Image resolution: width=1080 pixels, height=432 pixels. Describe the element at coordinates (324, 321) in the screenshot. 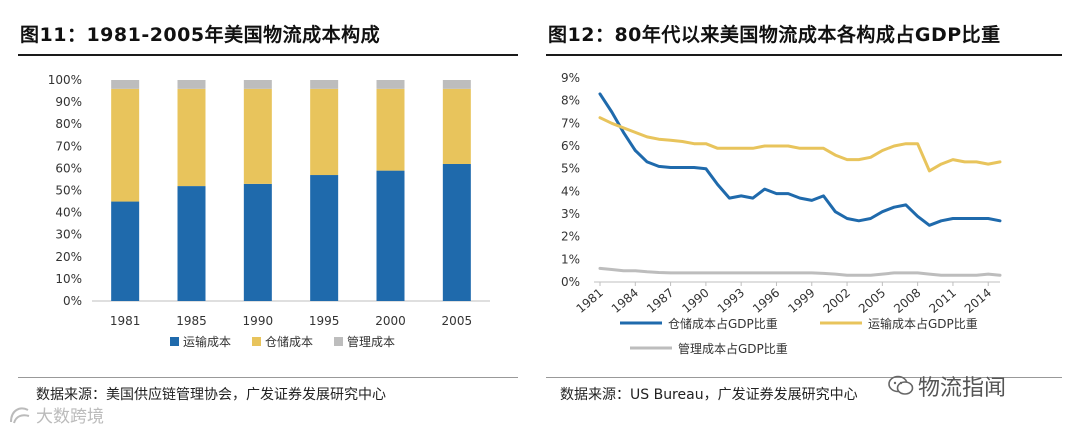

I see `x-tick-label: 1995` at that location.